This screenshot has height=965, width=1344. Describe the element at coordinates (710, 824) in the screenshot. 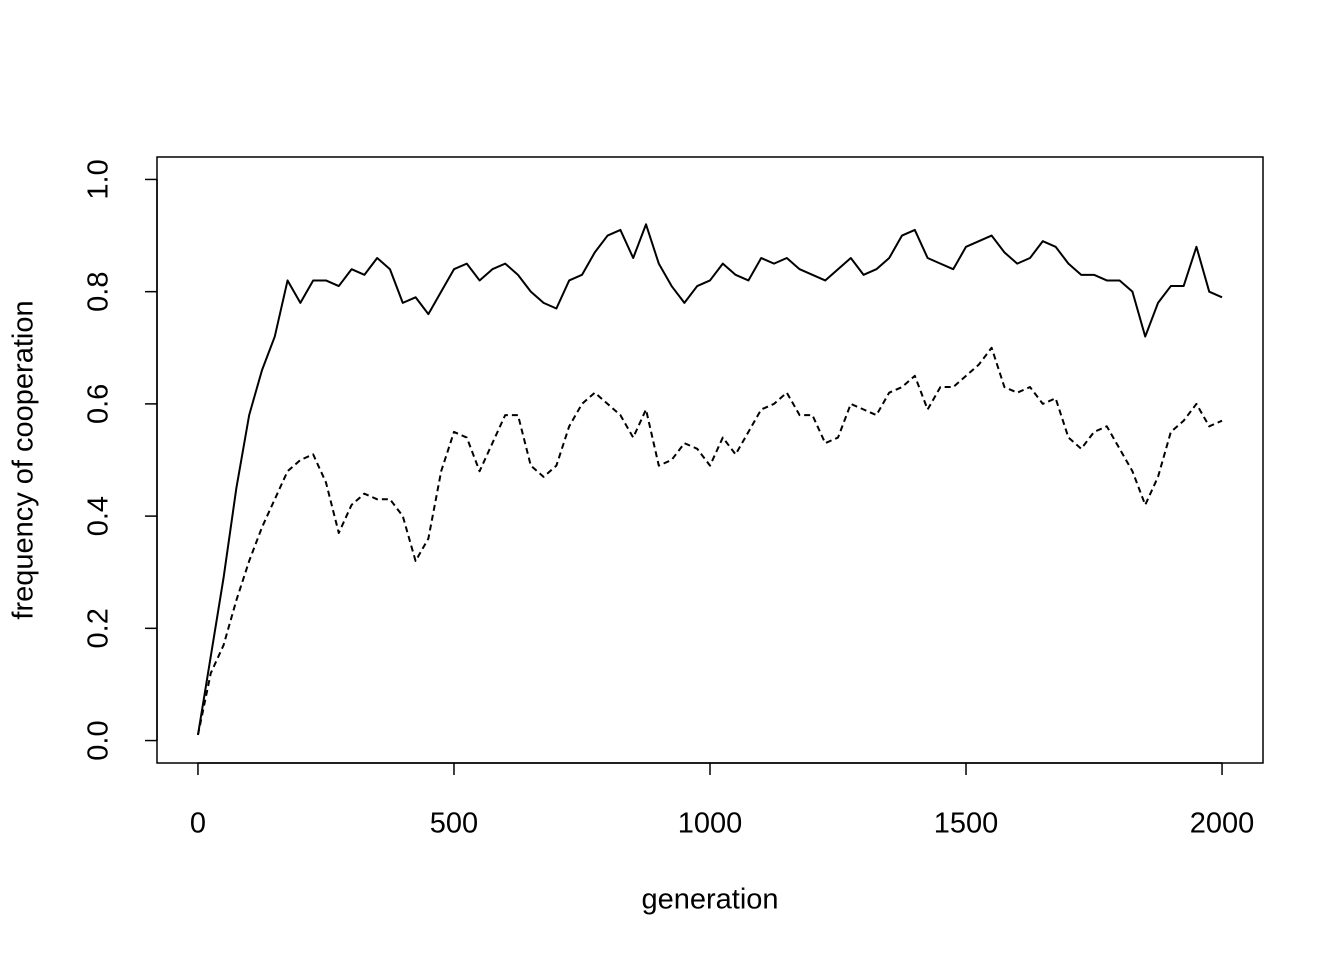

I see `x-tick-label: 1000` at that location.